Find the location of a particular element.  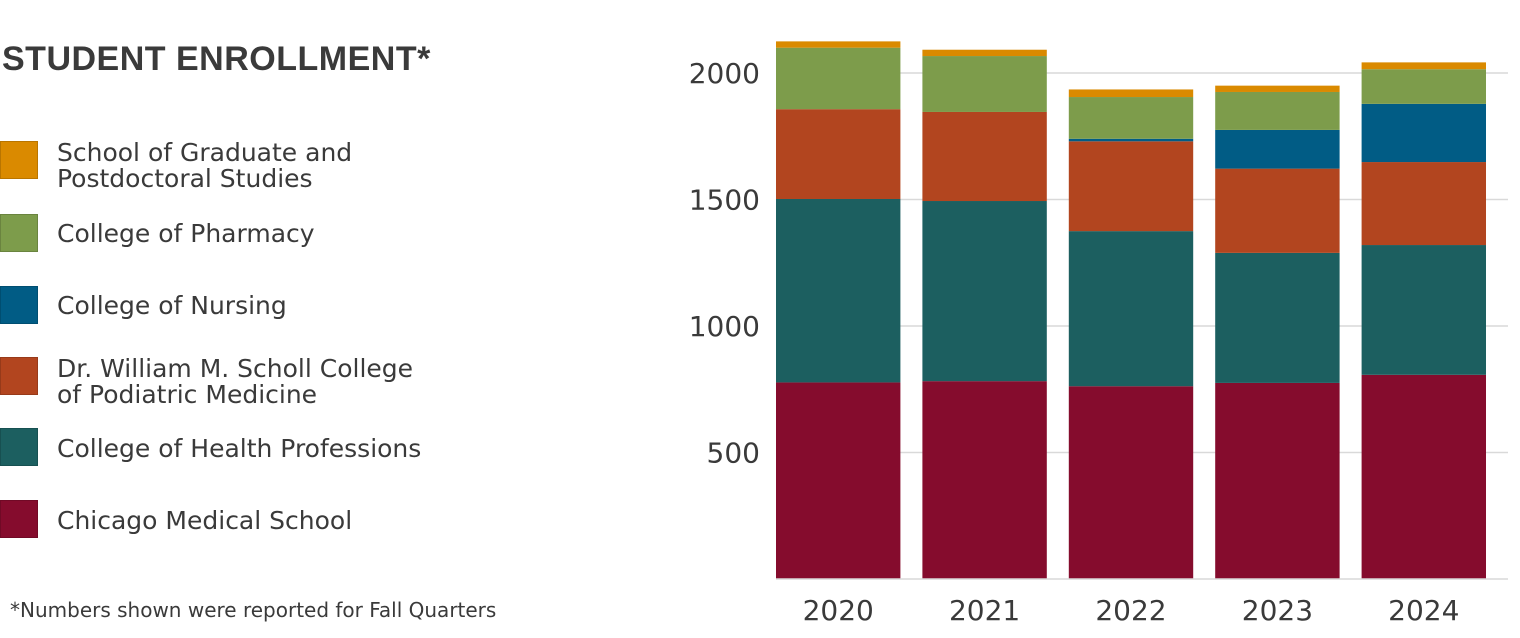

legend-label-line: College of Nursing is located at coordinates (172, 305).